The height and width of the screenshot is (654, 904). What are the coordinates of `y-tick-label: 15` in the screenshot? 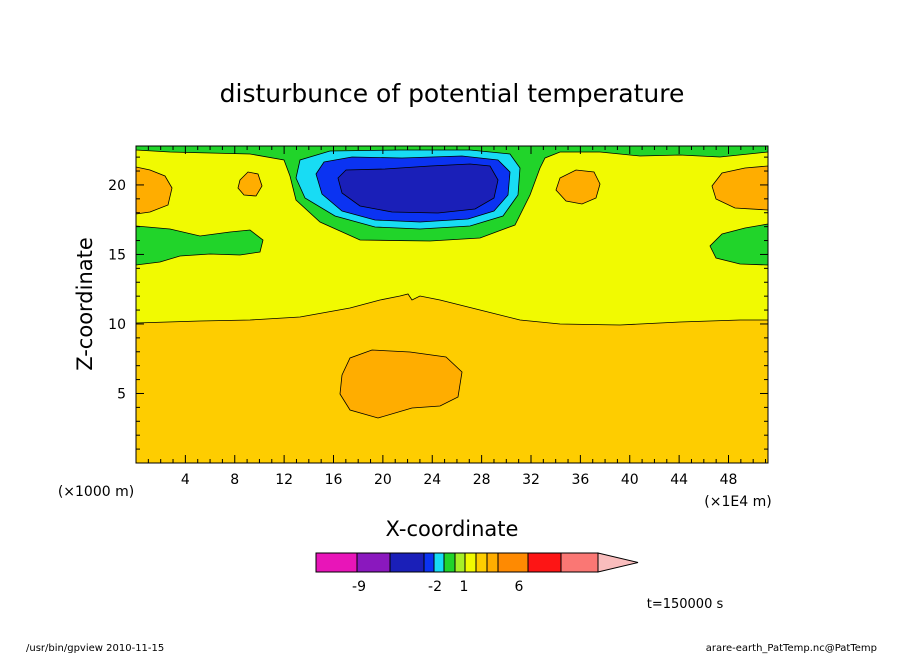 It's located at (117, 255).